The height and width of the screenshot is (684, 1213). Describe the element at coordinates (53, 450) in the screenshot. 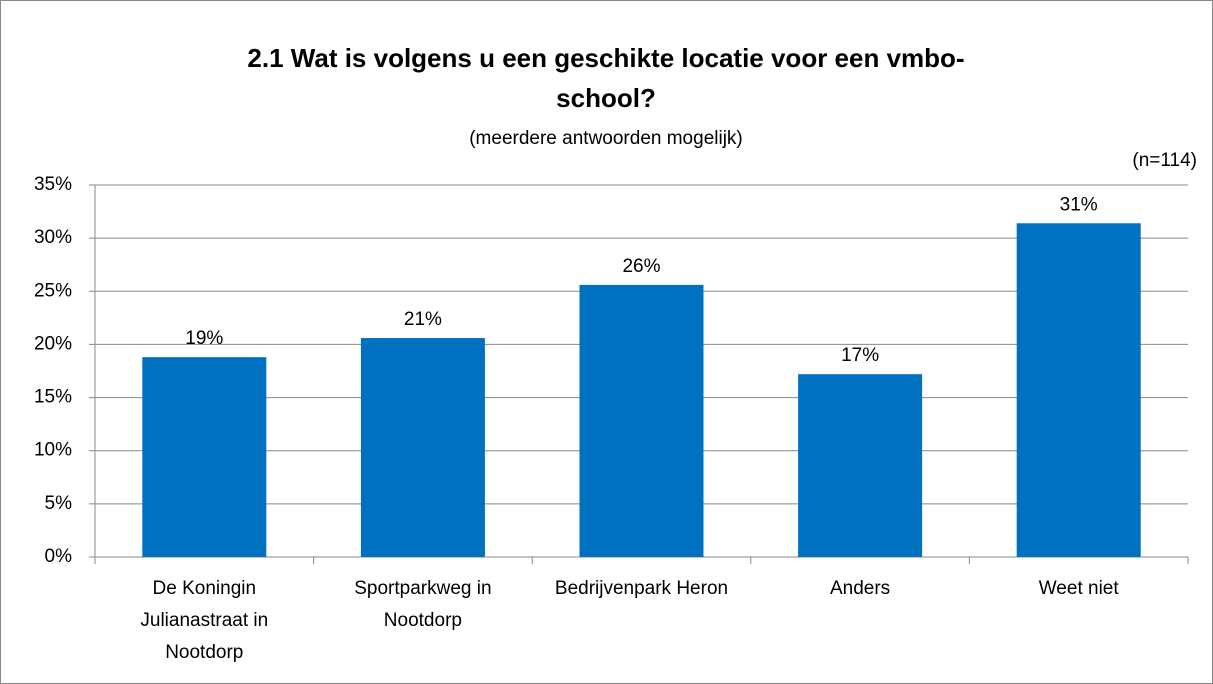

I see `y-tick-label: 10%` at that location.